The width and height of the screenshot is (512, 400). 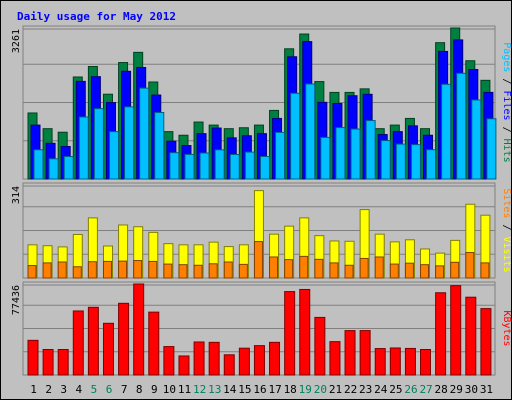 What do you see at coordinates (94, 389) in the screenshot?
I see `x-tick-label-day-5: 5` at bounding box center [94, 389].